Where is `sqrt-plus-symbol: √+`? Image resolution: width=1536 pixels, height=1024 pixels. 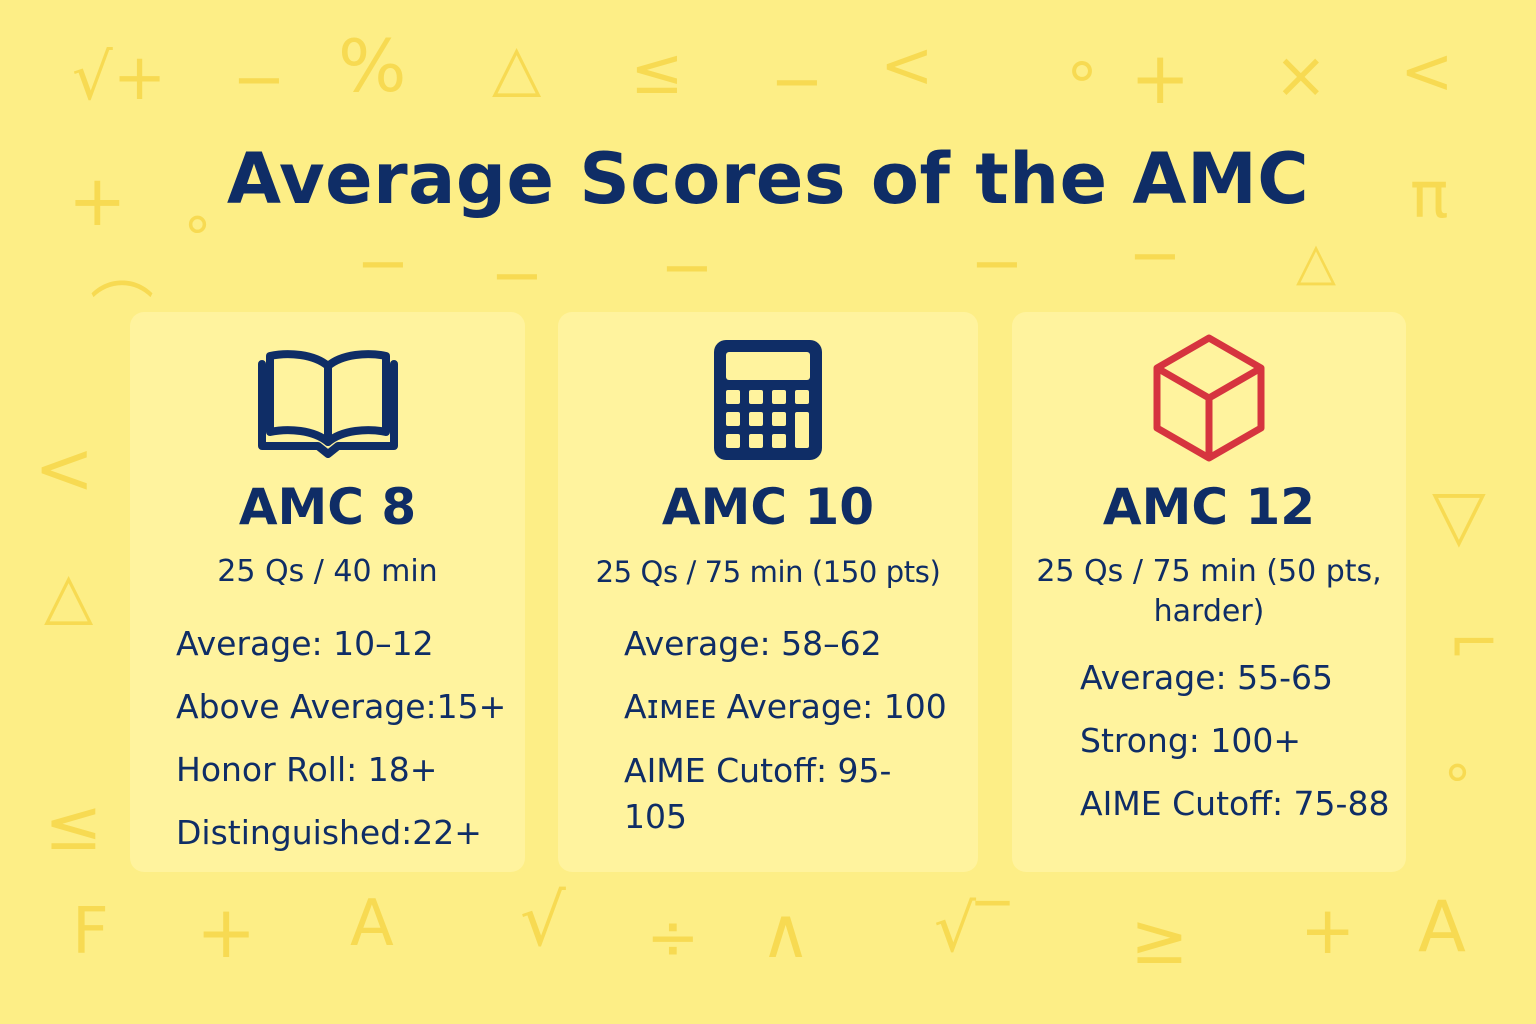 sqrt-plus-symbol: √+ is located at coordinates (119, 78).